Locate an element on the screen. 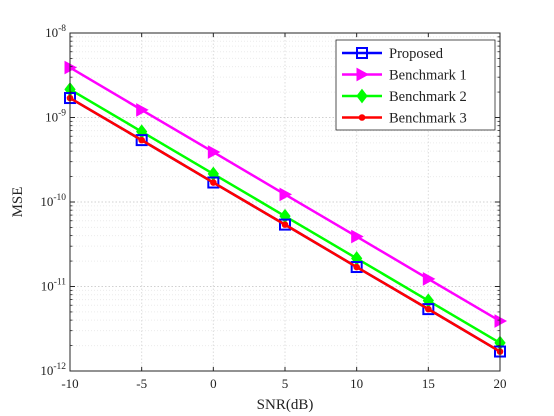  x-tick-label: 5 is located at coordinates (285, 383).